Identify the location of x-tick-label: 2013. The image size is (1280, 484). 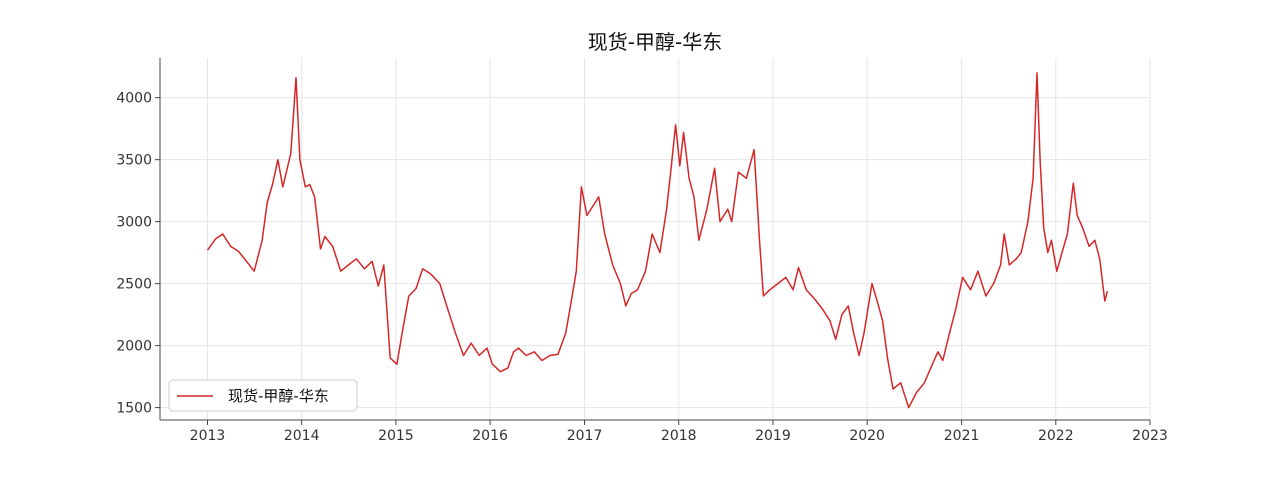
(208, 436).